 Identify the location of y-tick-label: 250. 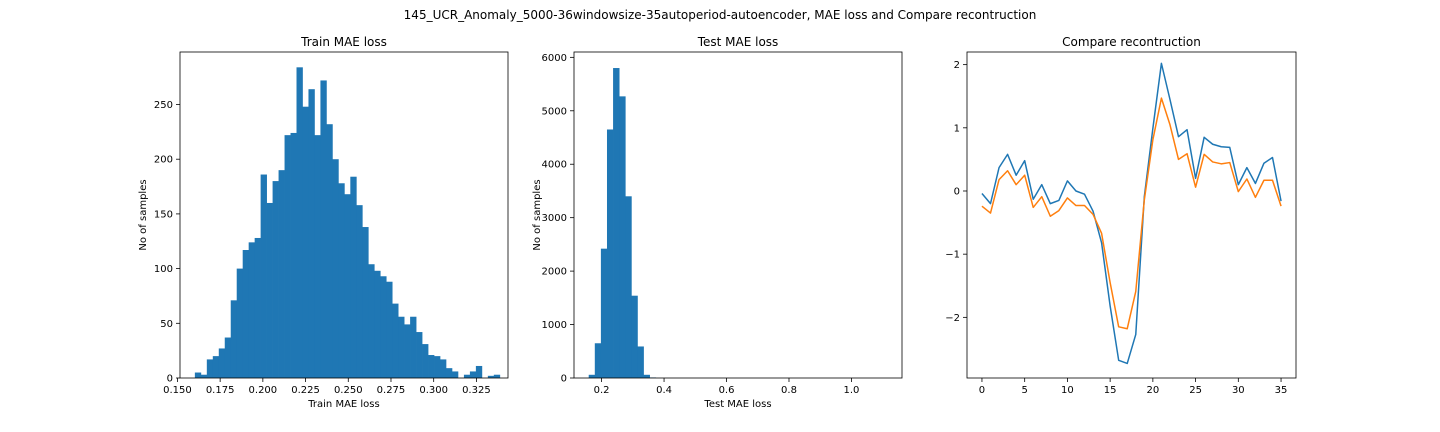
(163, 105).